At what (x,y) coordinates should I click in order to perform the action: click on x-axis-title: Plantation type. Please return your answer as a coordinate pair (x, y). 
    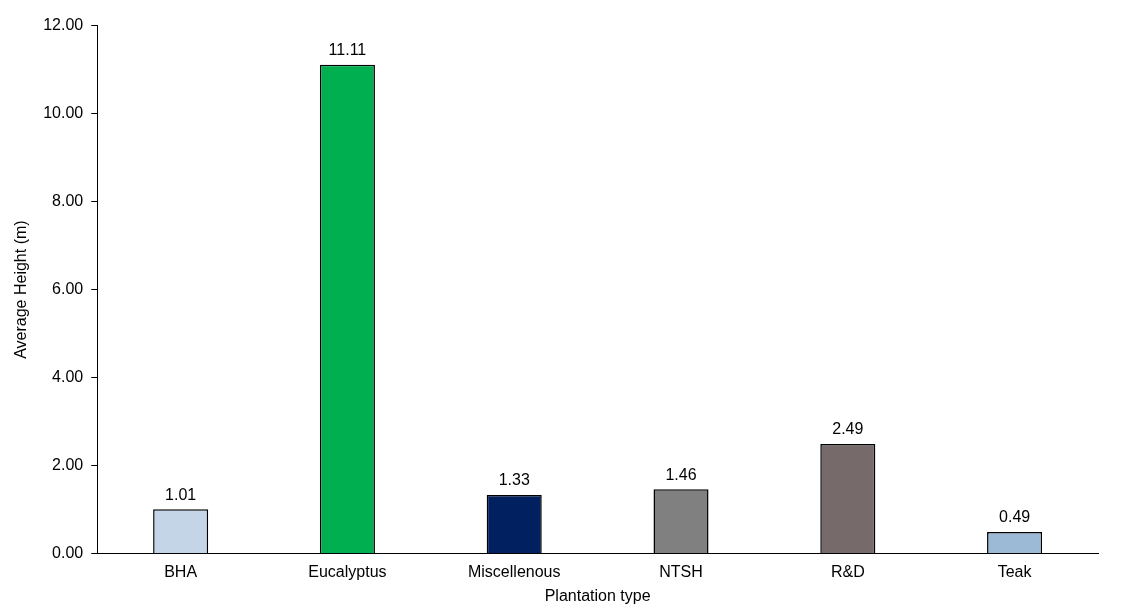
    Looking at the image, I should click on (597, 595).